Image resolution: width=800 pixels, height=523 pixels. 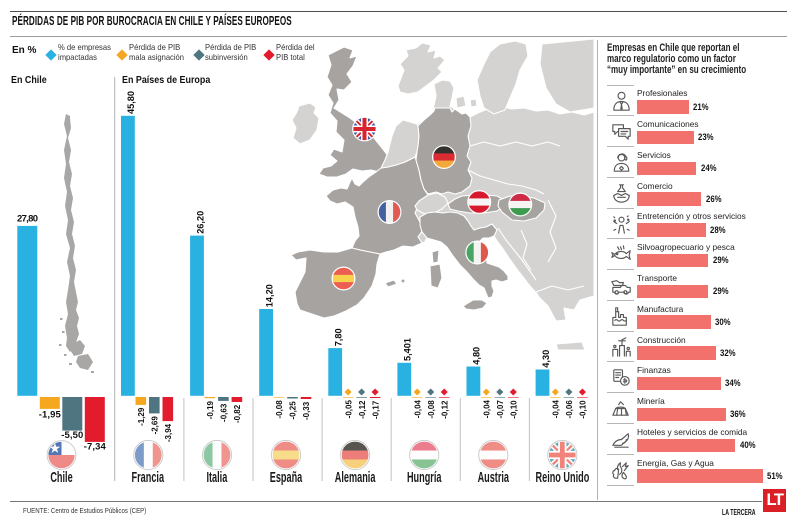 What do you see at coordinates (408, 349) in the screenshot?
I see `svg-text: 5,401` at bounding box center [408, 349].